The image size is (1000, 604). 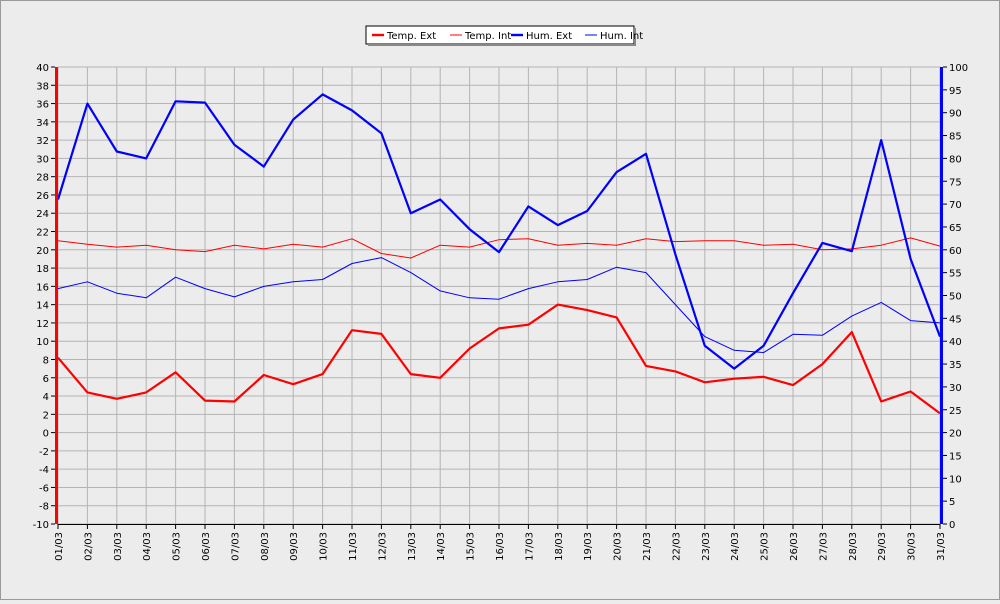 I want to click on left-tick-label: 12, so click(x=42, y=324).